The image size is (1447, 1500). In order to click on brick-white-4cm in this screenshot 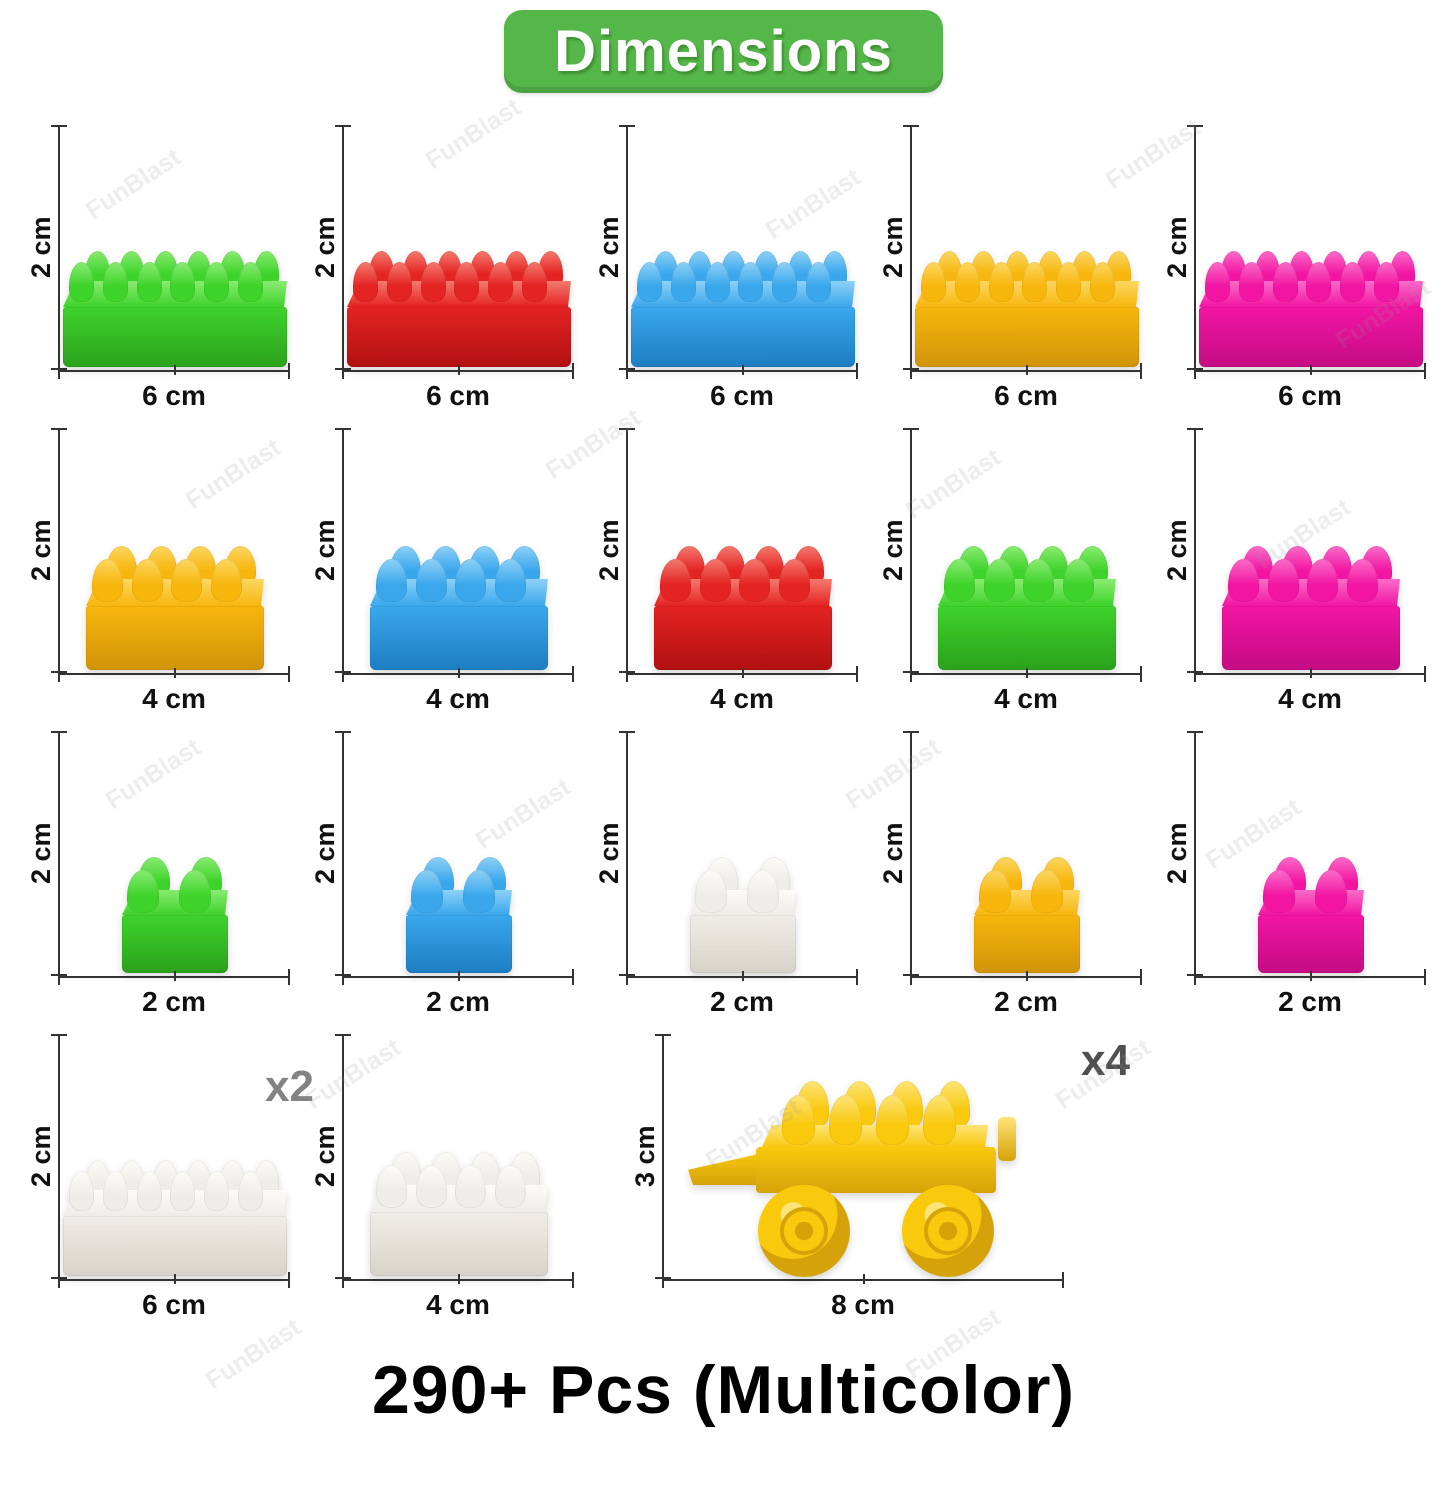, I will do `click(459, 1214)`.